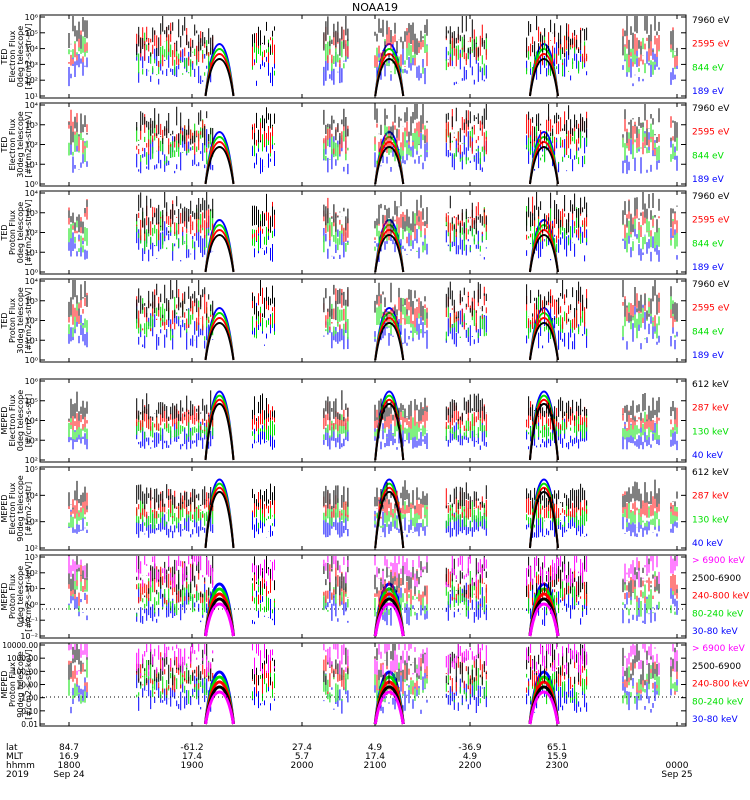  Describe the element at coordinates (29, 724) in the screenshot. I see `y-tick-label: 0.01` at that location.